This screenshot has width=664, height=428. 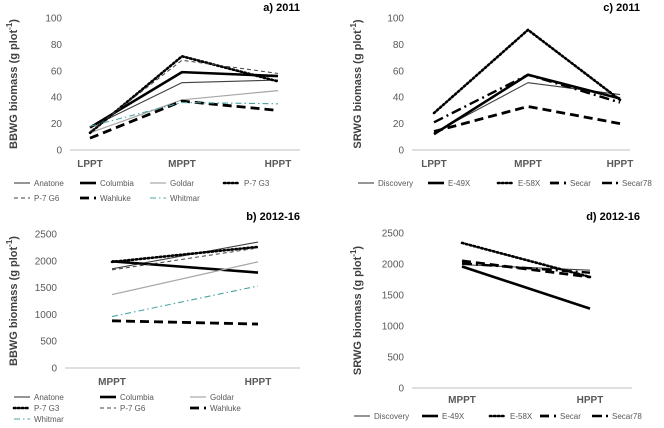 I want to click on chart-title: c) 2011, so click(x=621, y=8).